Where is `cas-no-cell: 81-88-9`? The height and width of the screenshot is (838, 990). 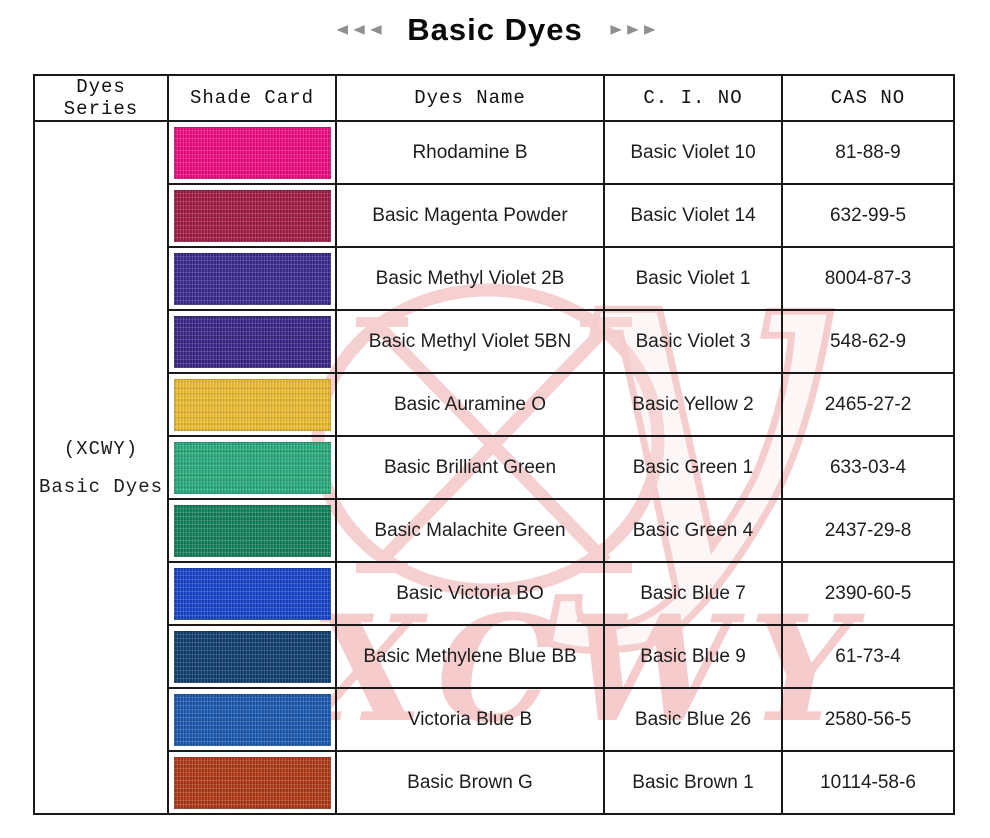 cas-no-cell: 81-88-9 is located at coordinates (868, 152).